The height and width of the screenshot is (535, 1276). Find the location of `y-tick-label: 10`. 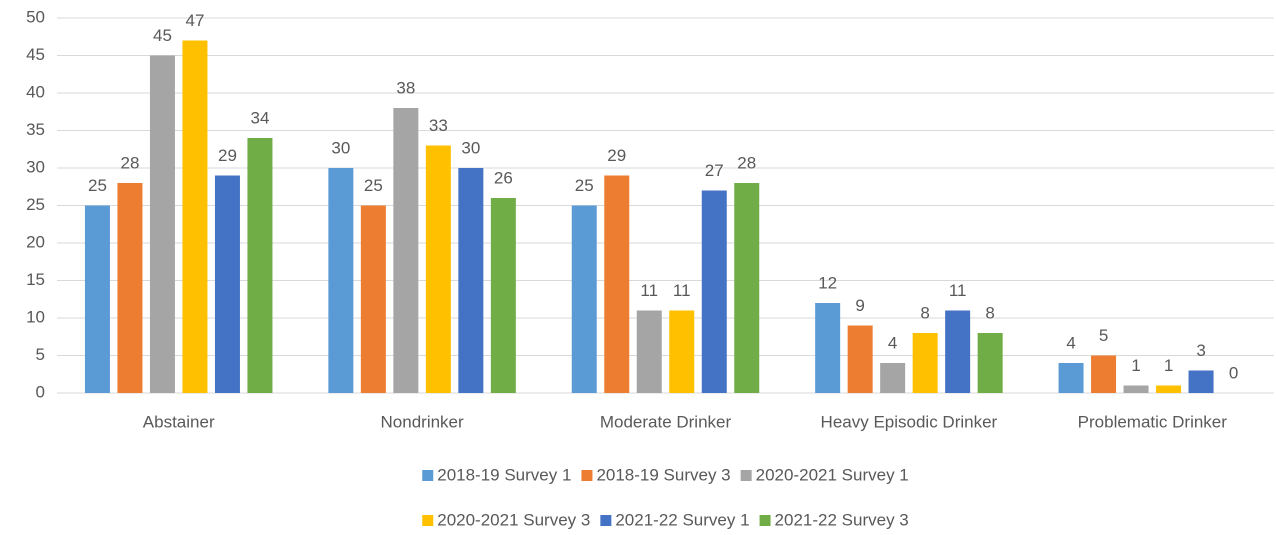

y-tick-label: 10 is located at coordinates (35, 316).